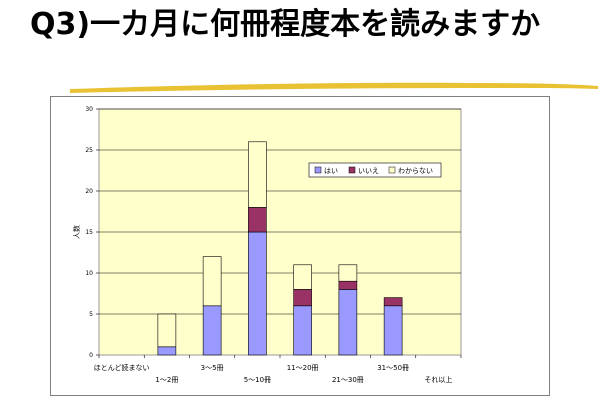  Describe the element at coordinates (212, 368) in the screenshot. I see `x-category-label-2: 3～5冊` at that location.